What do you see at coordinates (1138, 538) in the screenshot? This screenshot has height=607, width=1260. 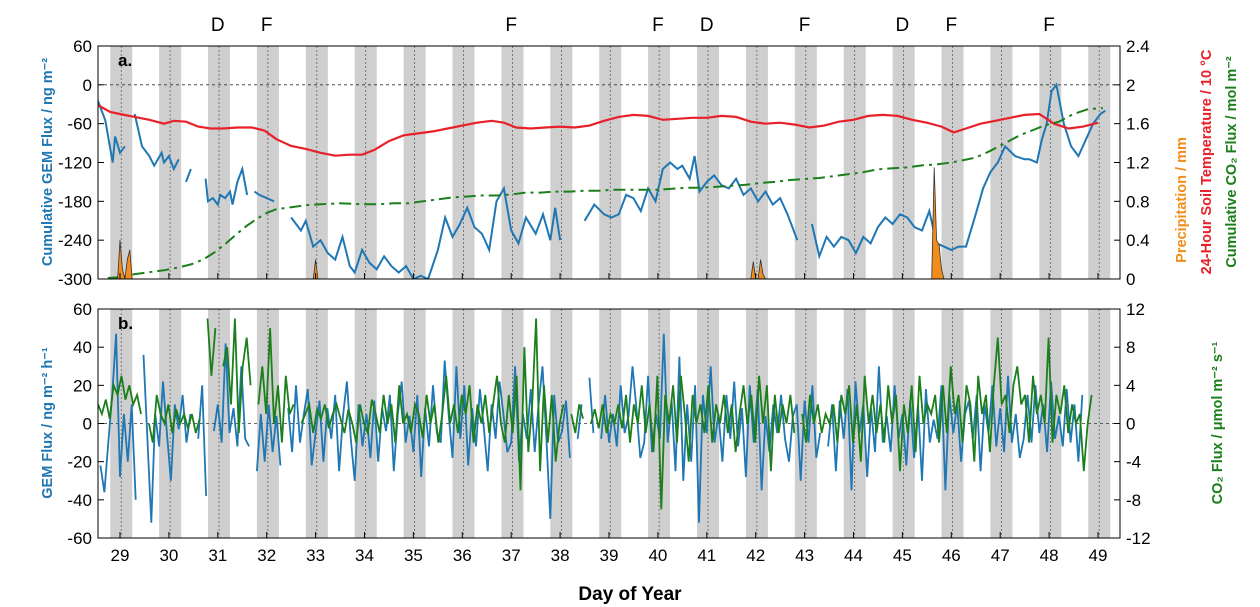 I see `panel-b-right-tick-label: -12` at bounding box center [1138, 538].